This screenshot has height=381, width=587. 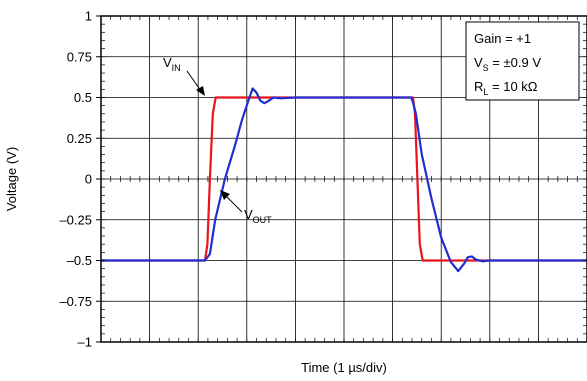 What do you see at coordinates (512, 86) in the screenshot?
I see `info-load-rest: = 10 kΩ` at bounding box center [512, 86].